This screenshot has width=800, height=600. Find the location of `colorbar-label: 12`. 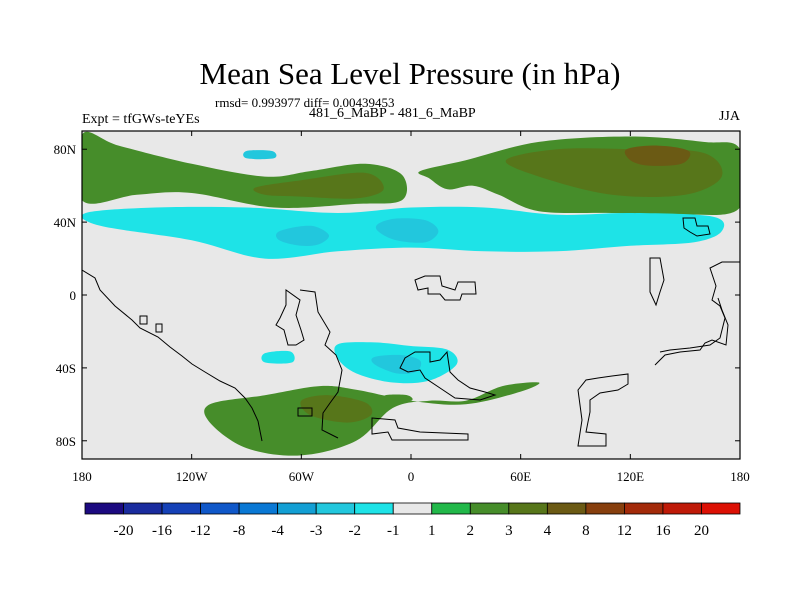

colorbar-label: 12 is located at coordinates (624, 531).